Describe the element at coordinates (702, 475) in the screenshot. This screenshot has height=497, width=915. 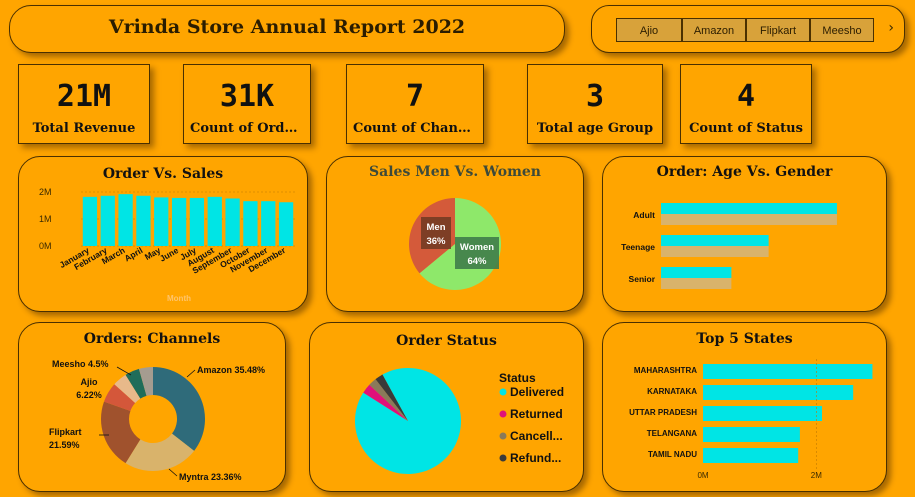
I see `x-tick-label: 0M` at that location.